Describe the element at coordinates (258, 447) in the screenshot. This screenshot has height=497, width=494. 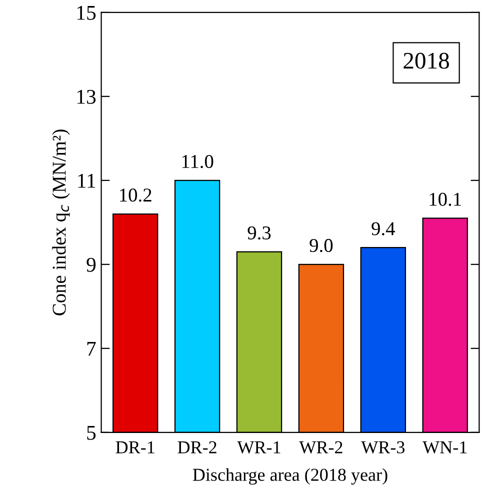
I see `x-tick-label: WR-1` at that location.